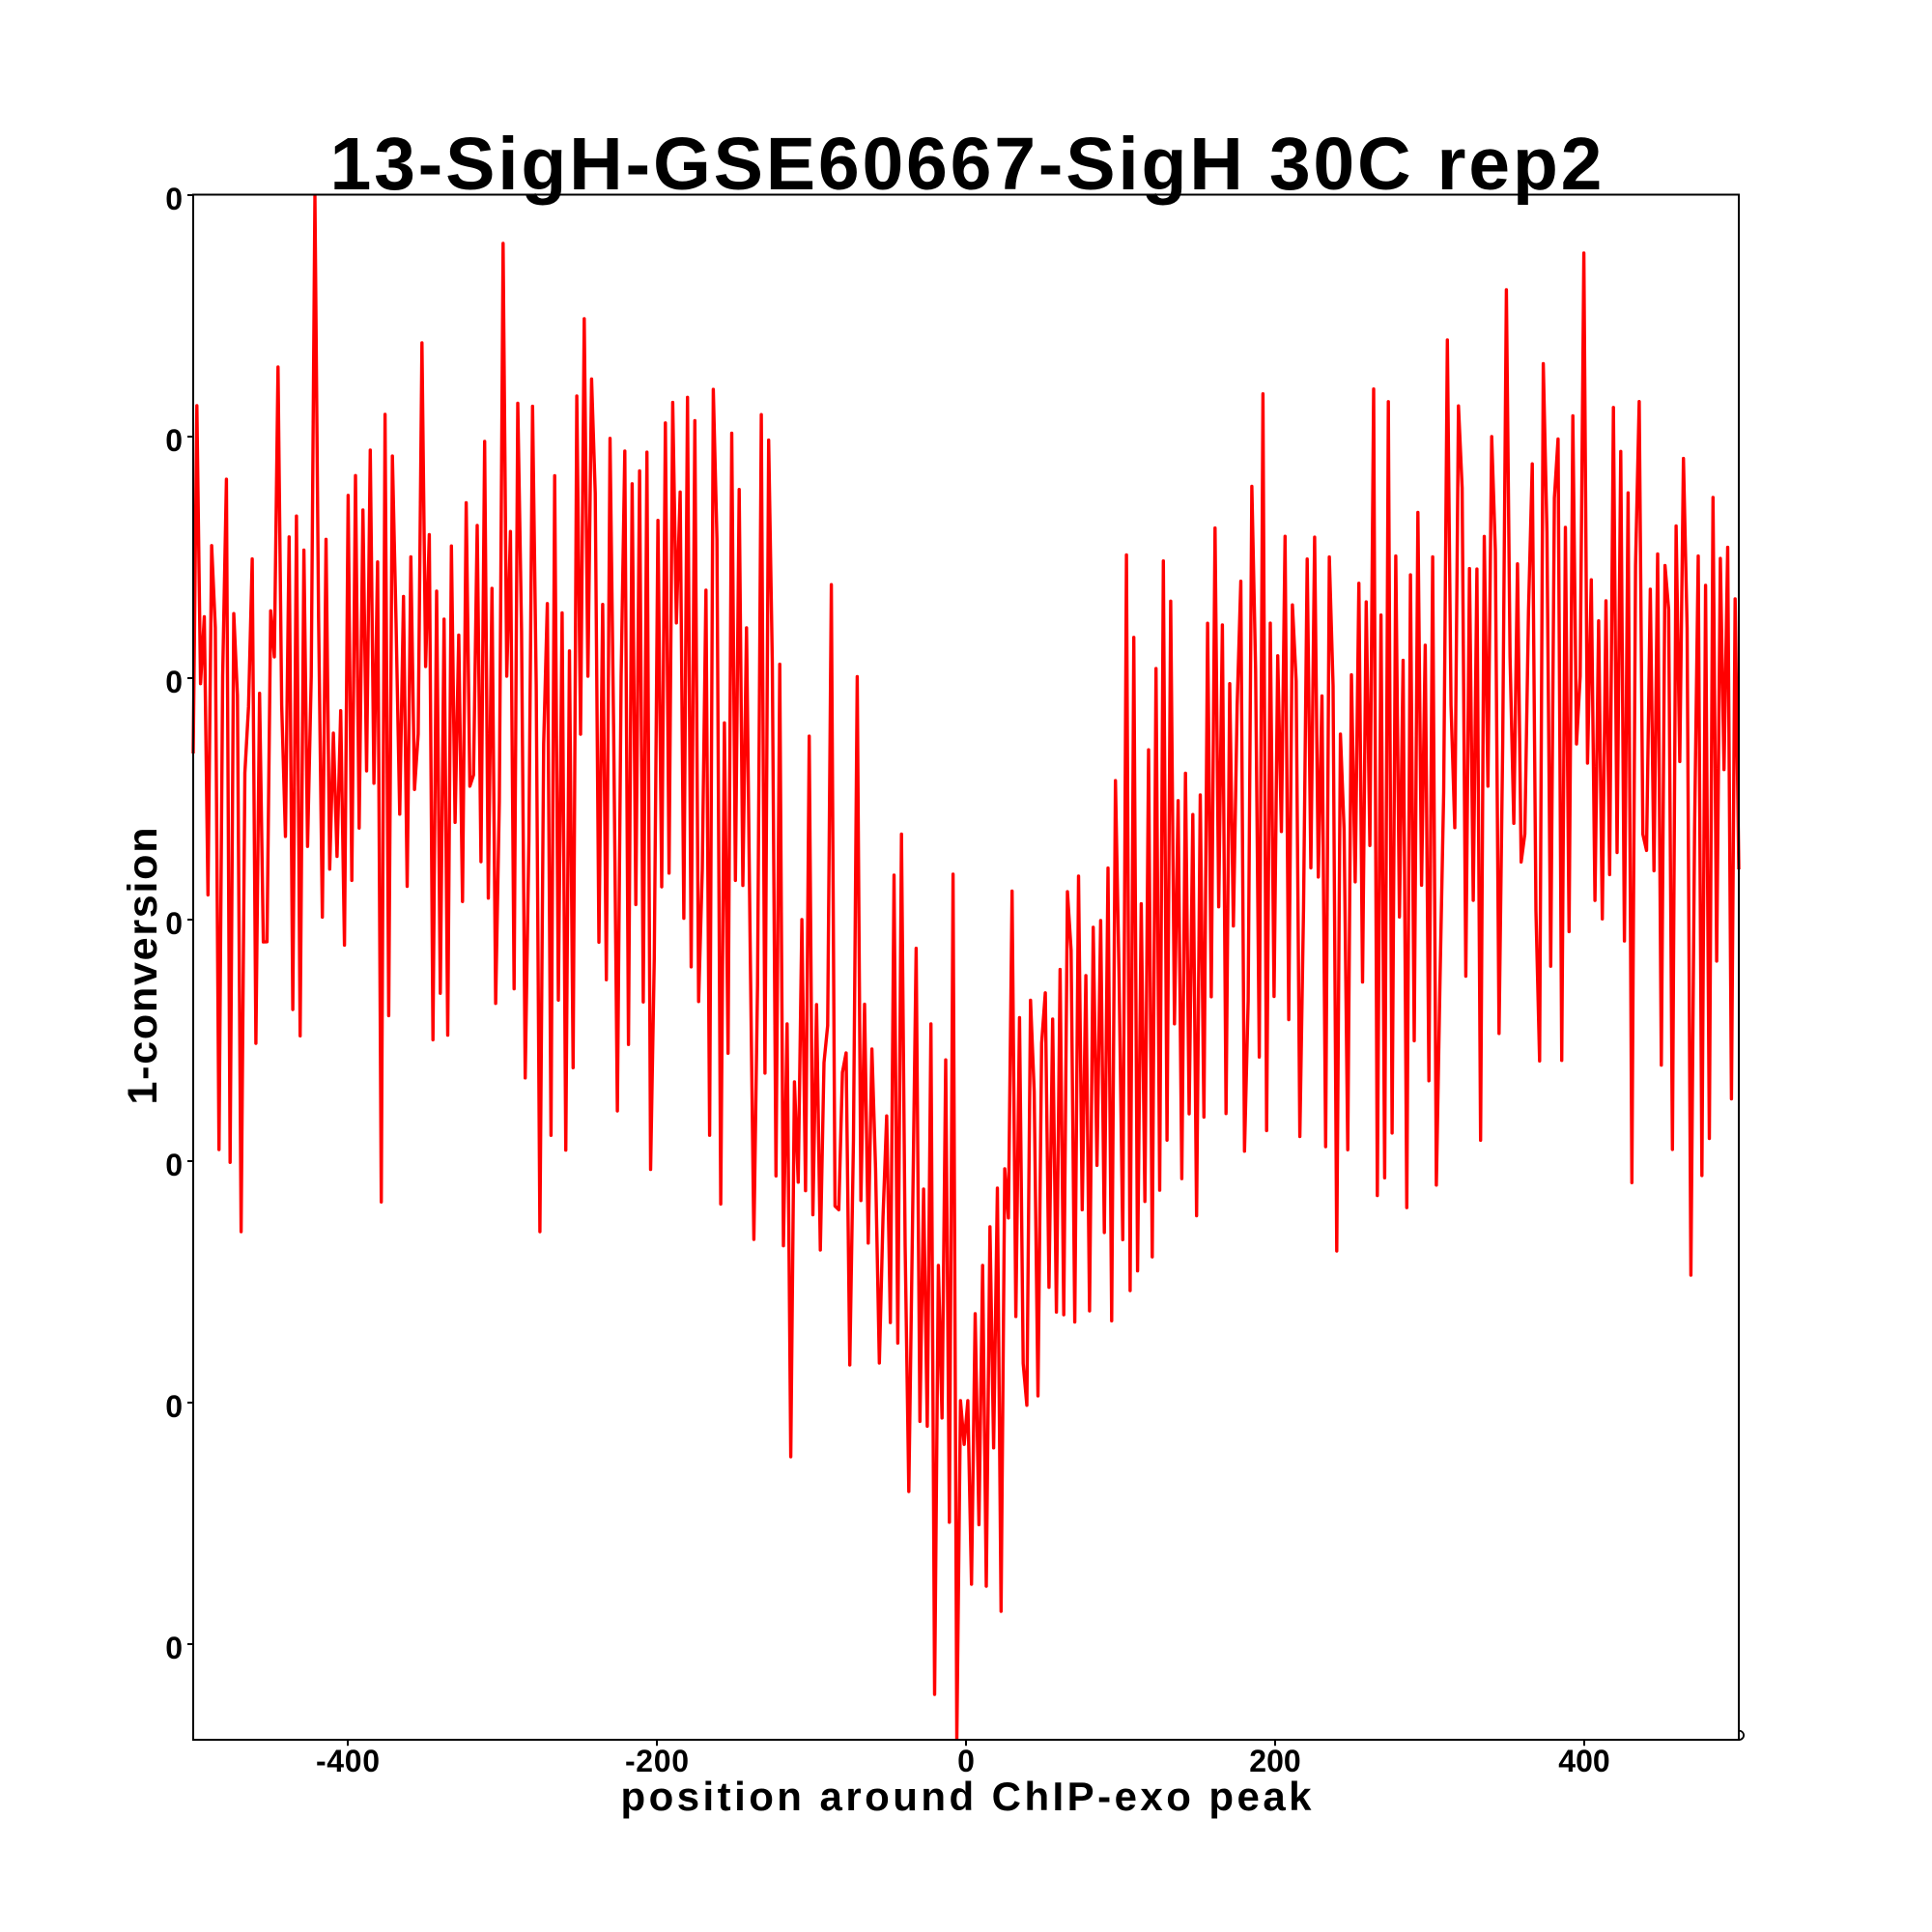 The image size is (1932, 1932). I want to click on svg-text: 1-conversion, so click(143, 966).